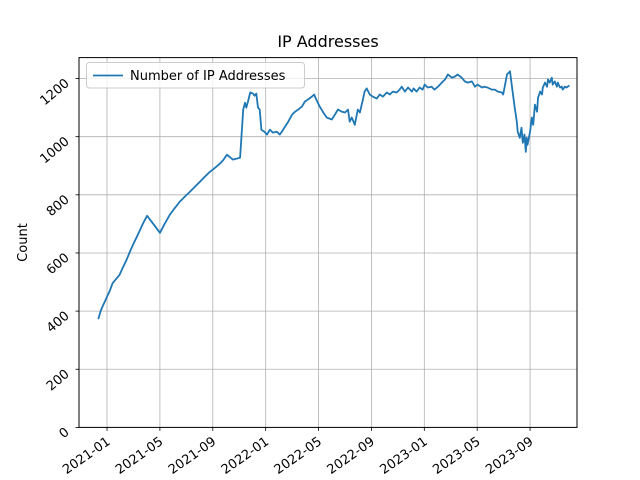  I want to click on y-axis-label: Count, so click(23, 242).